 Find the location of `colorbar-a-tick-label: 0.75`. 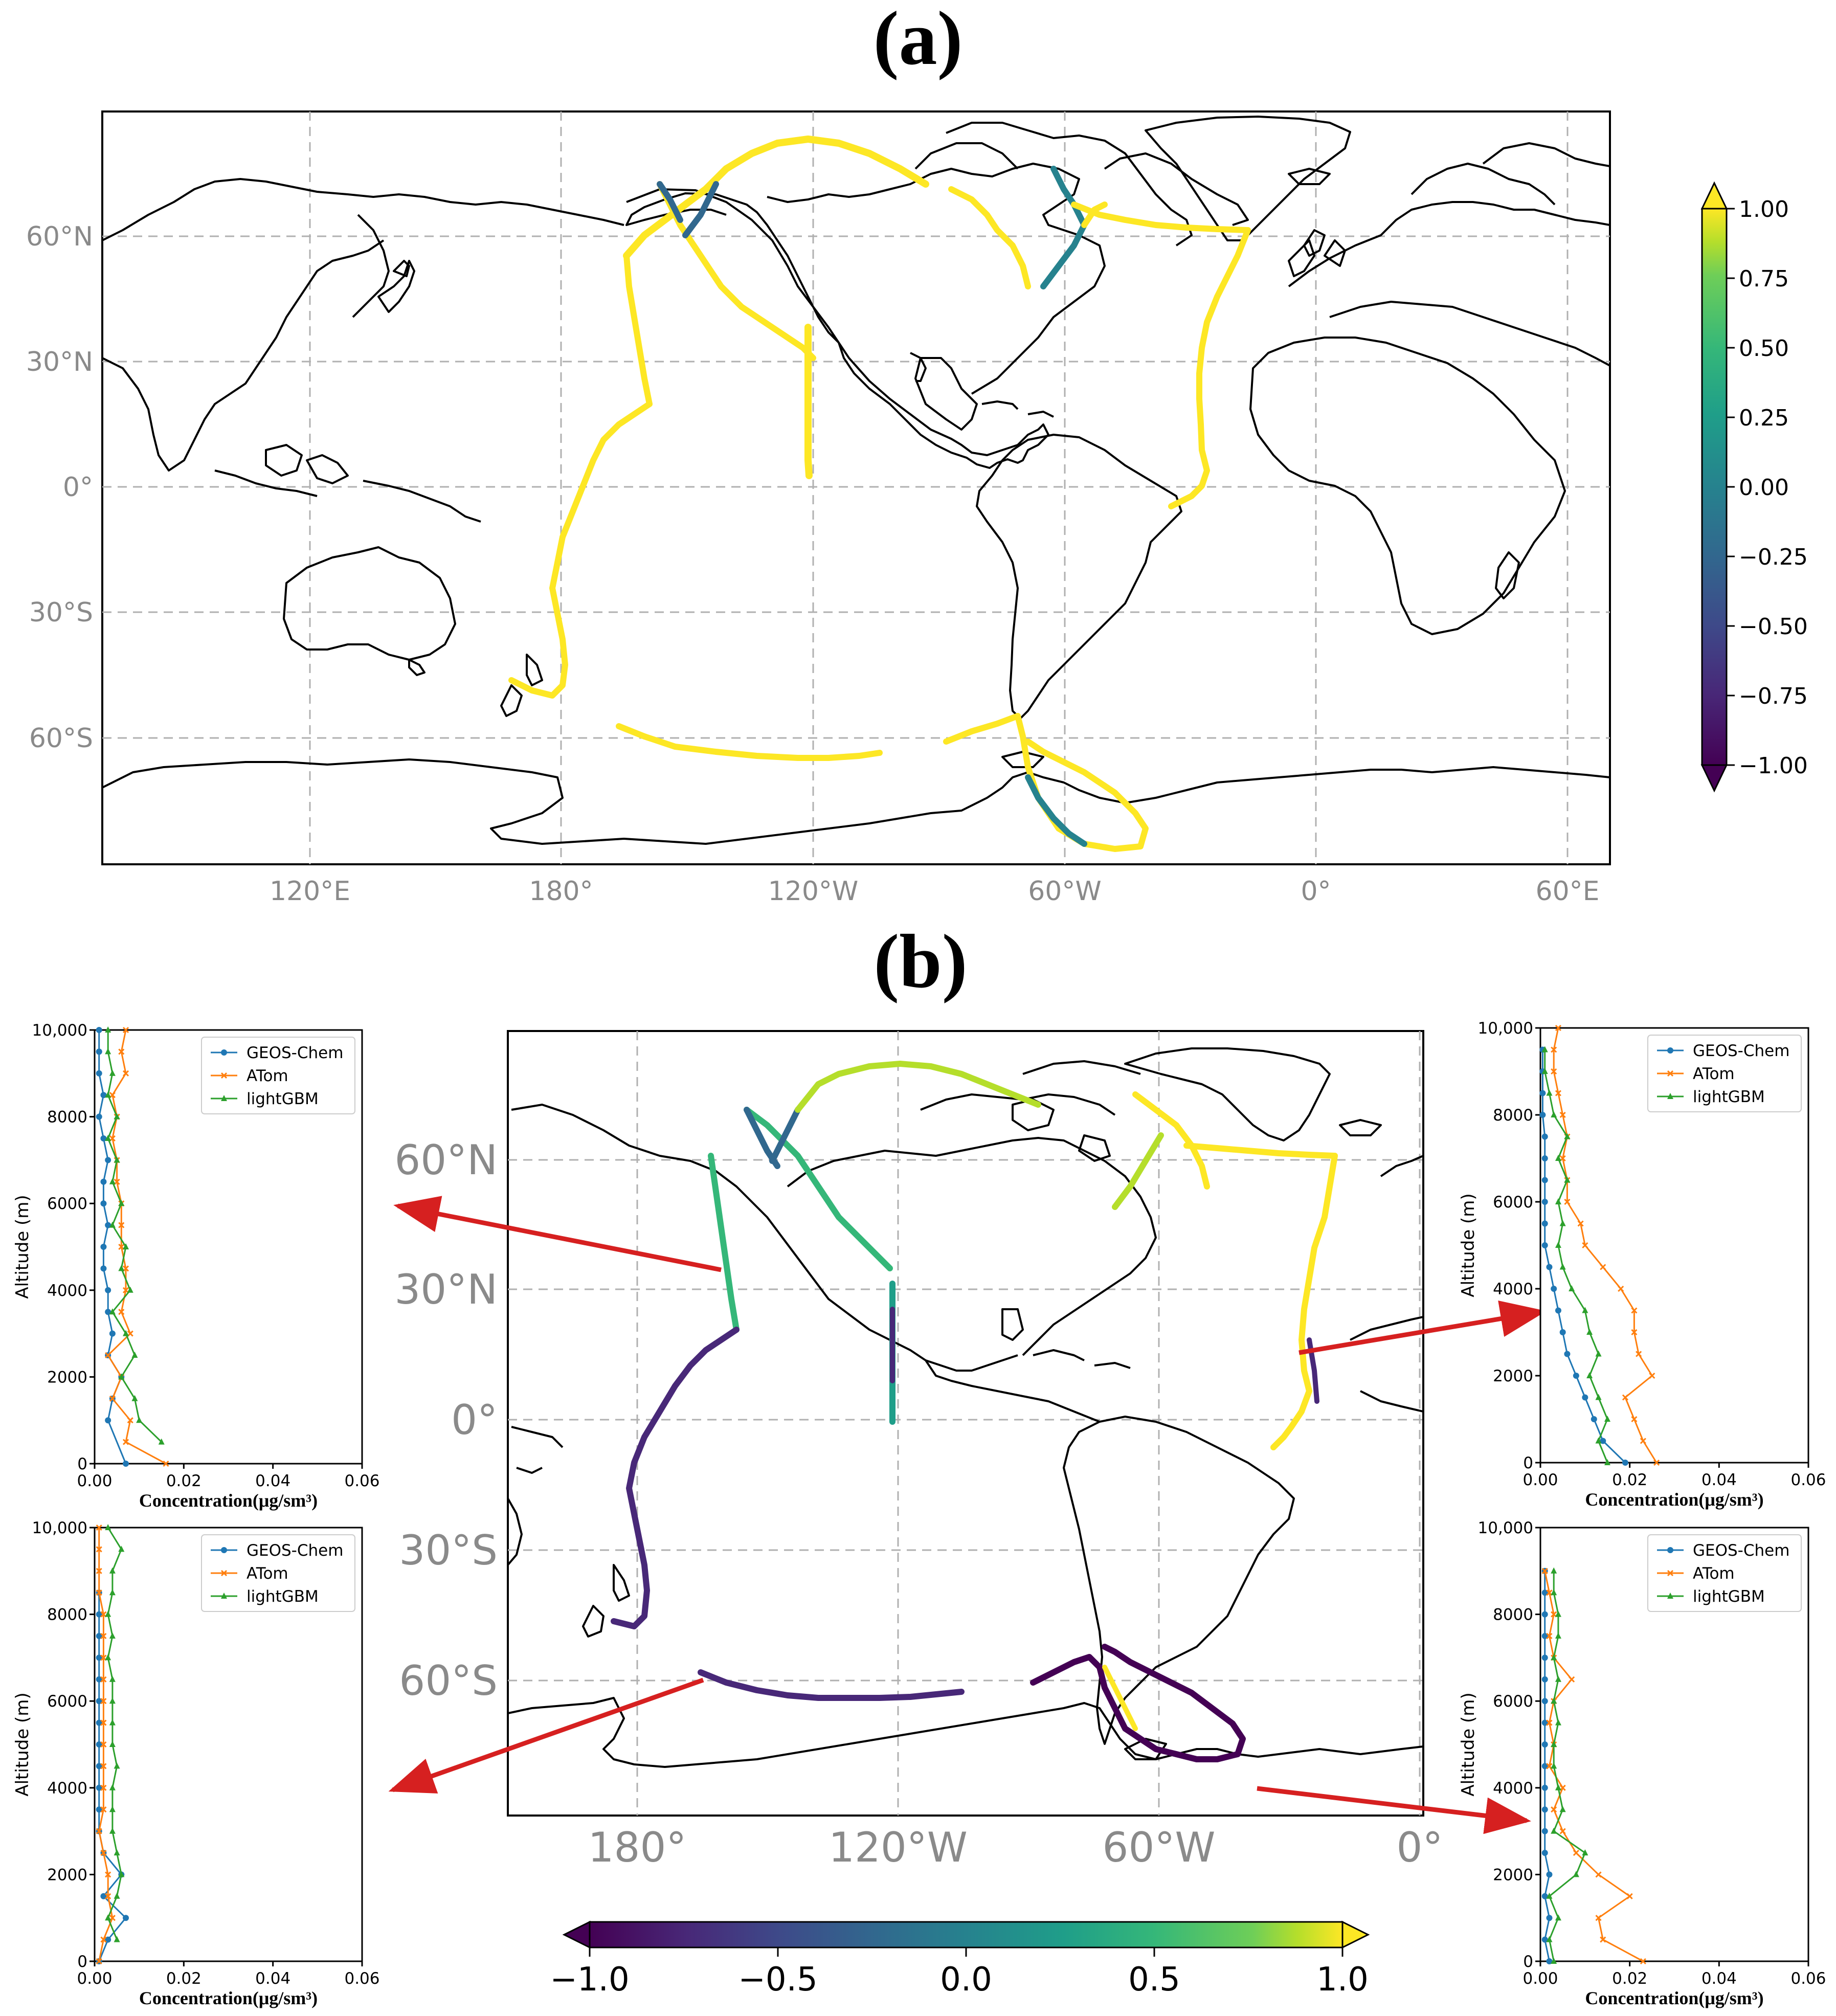

colorbar-a-tick-label: 0.75 is located at coordinates (1764, 279).